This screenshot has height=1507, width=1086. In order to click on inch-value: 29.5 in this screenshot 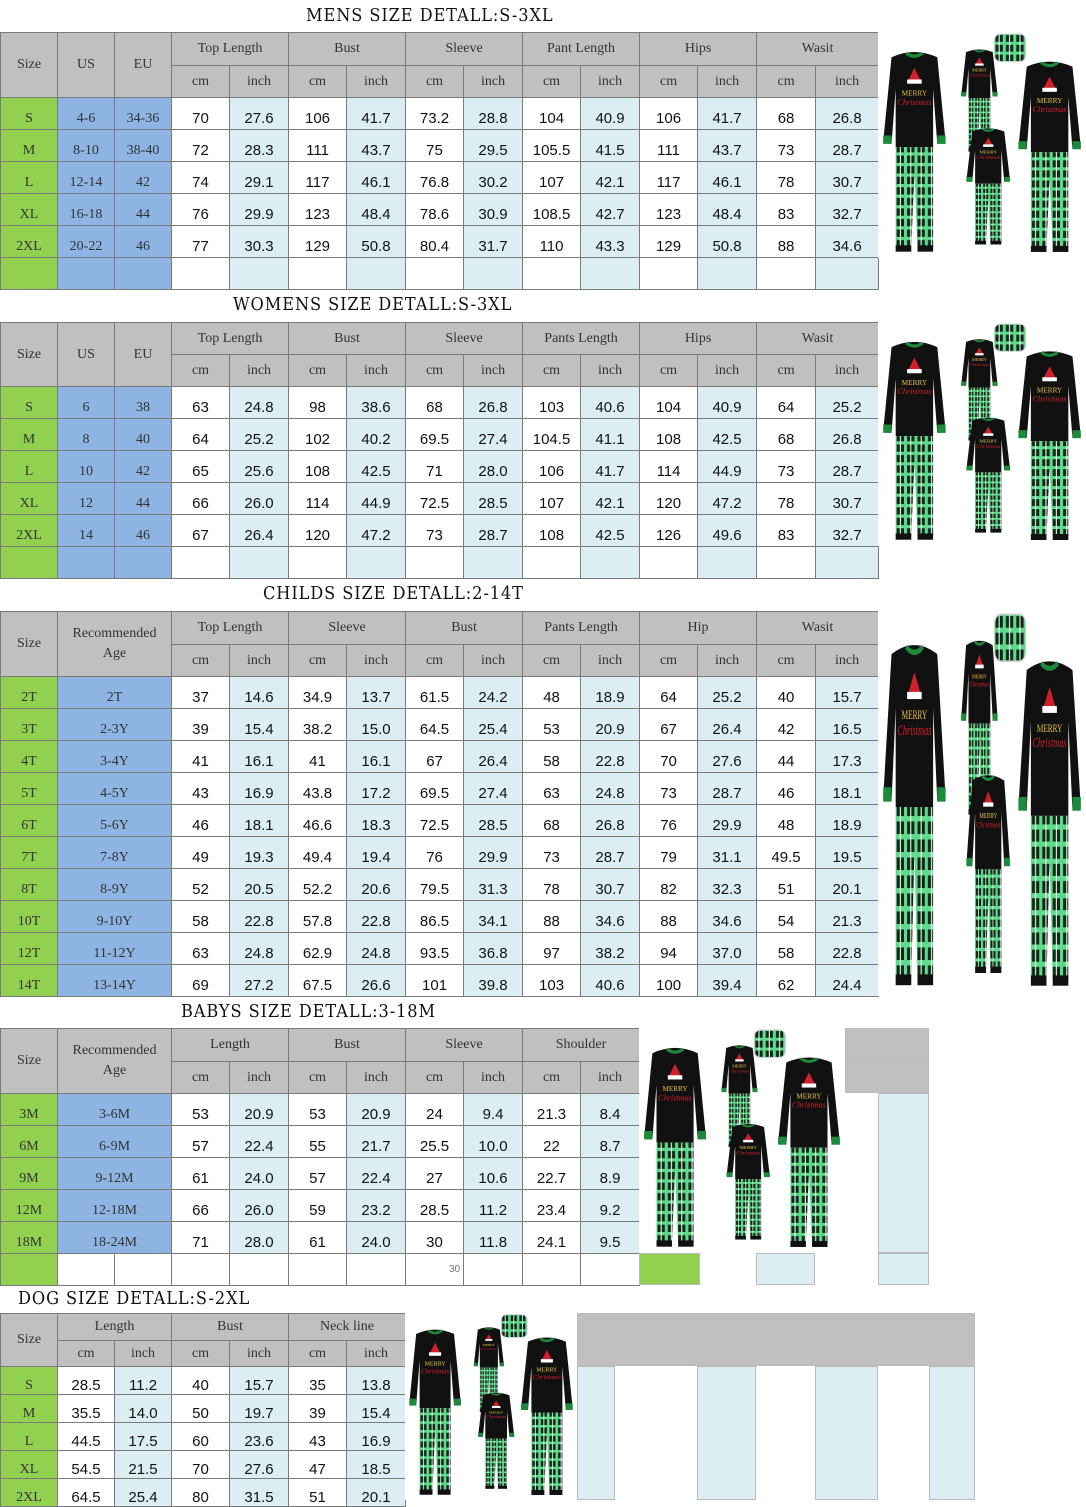, I will do `click(493, 145)`.